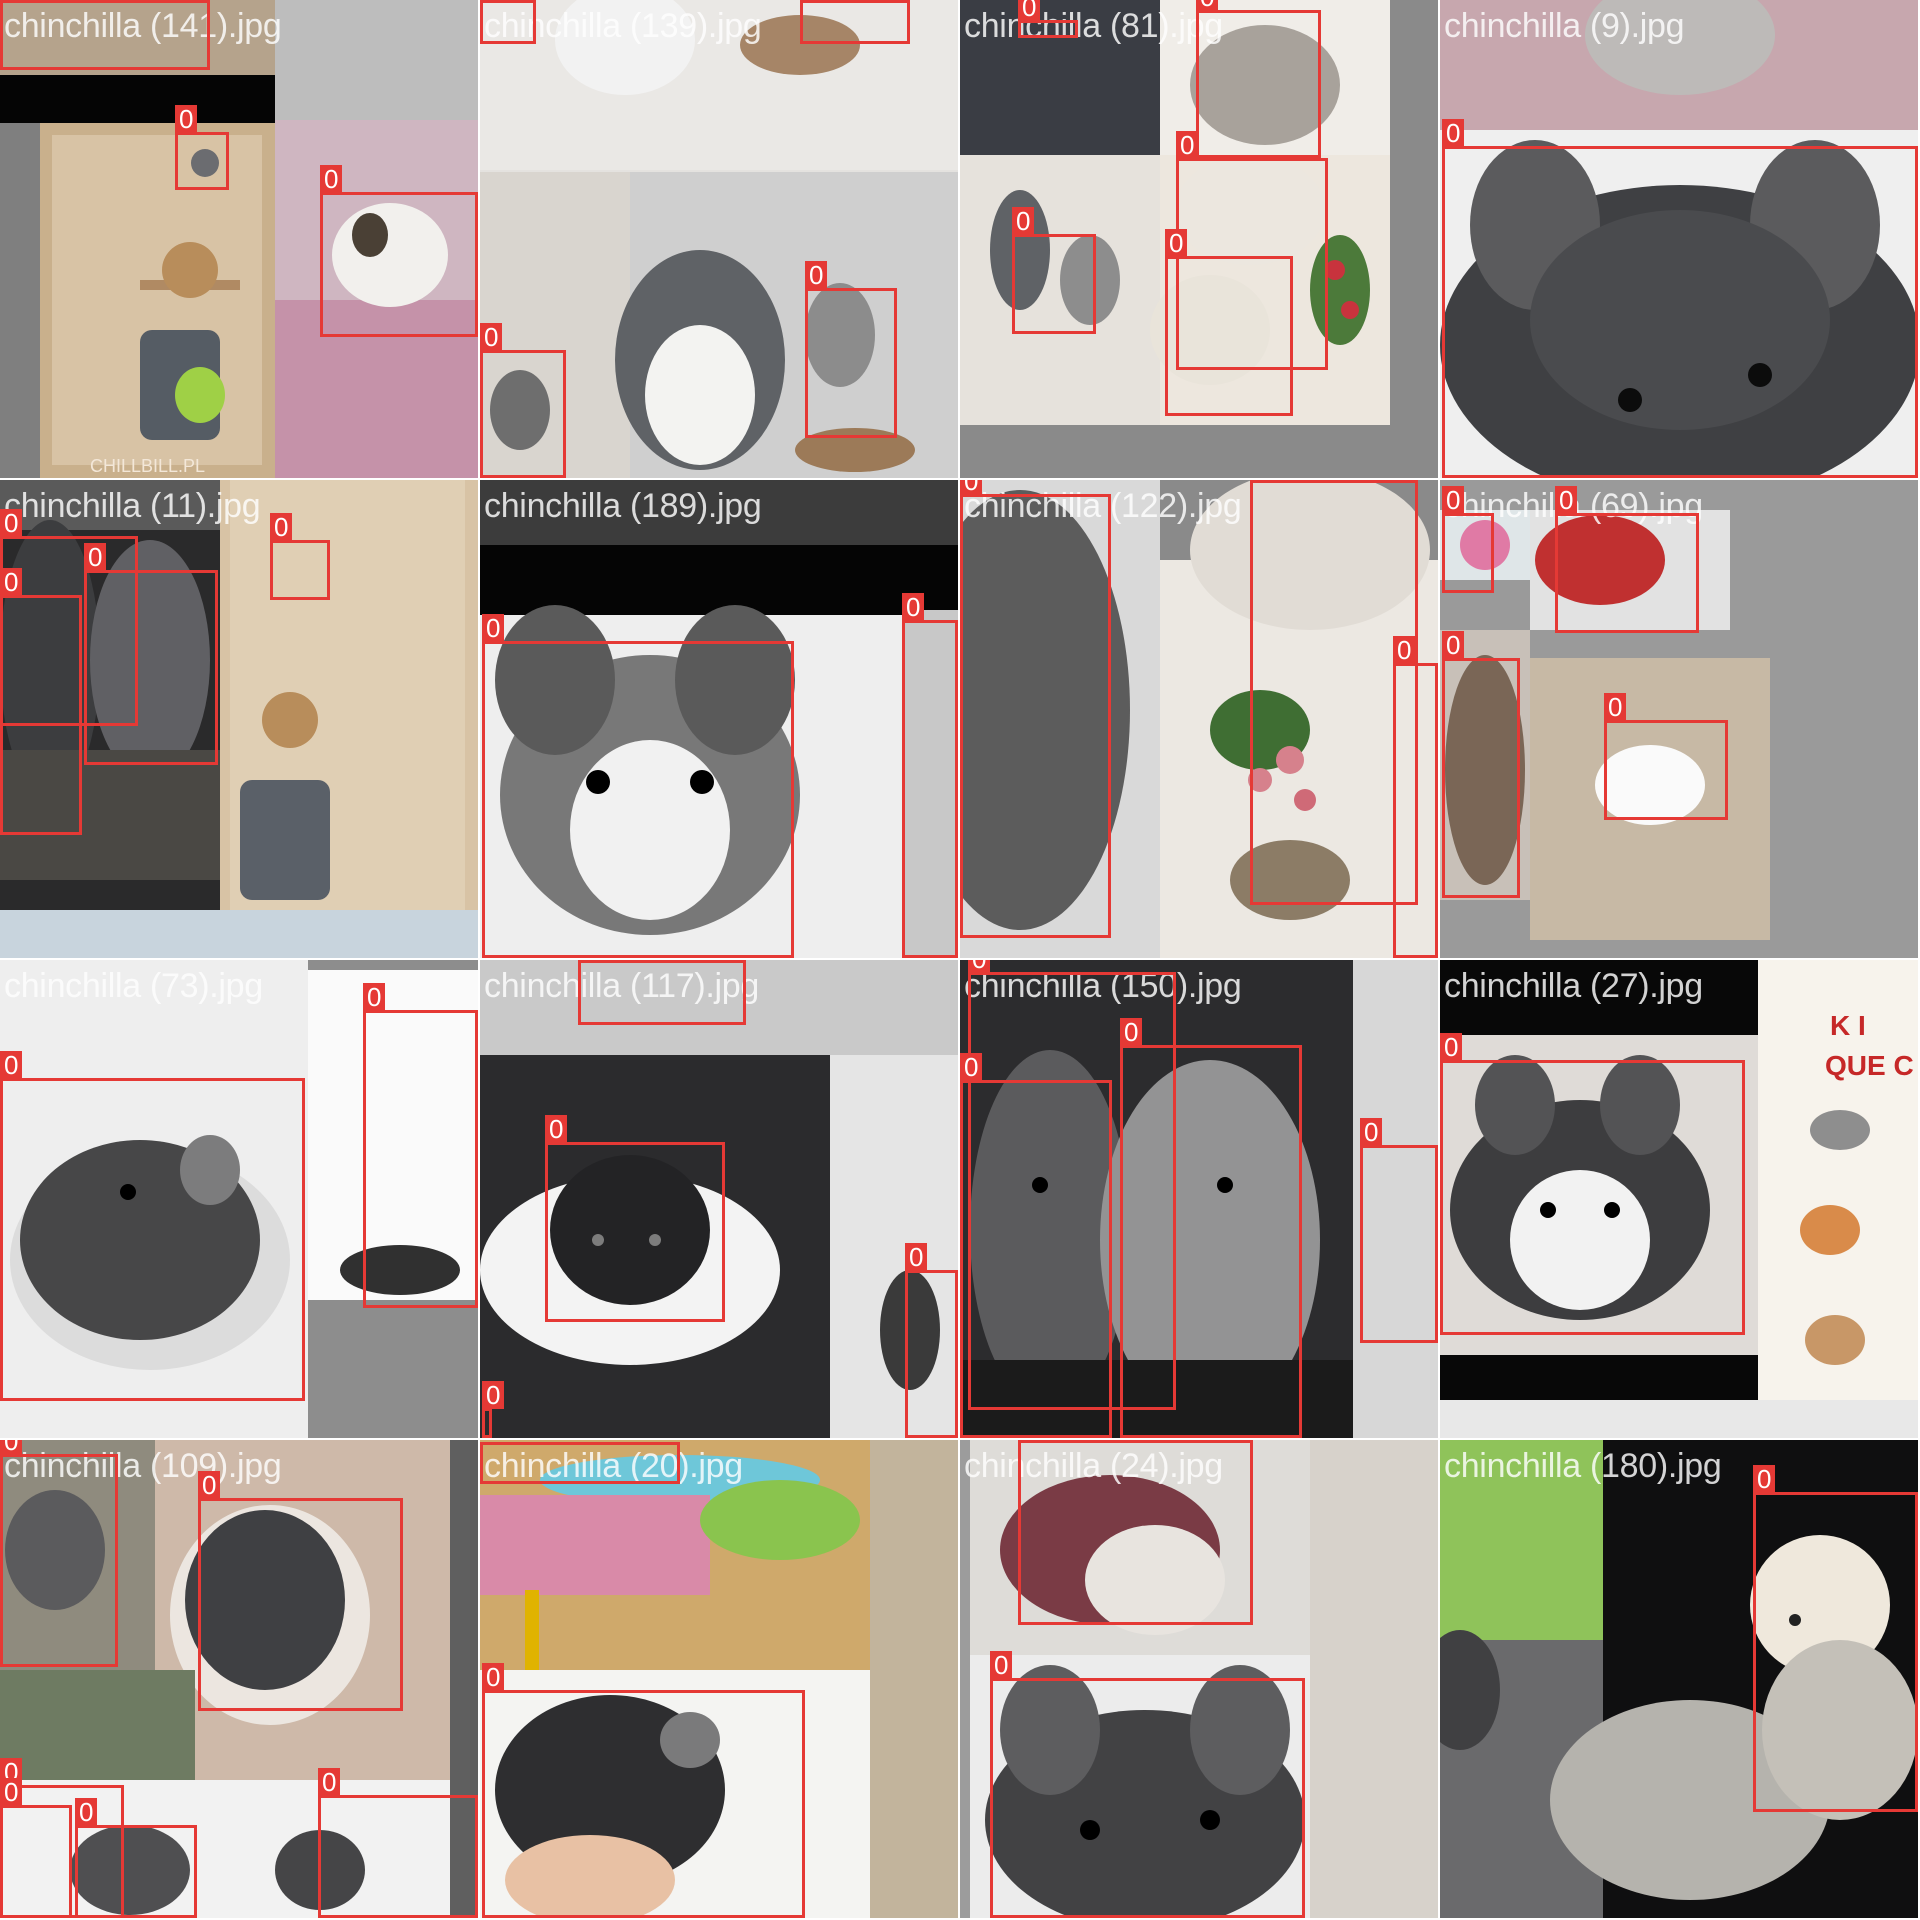 The image size is (1920, 1920). What do you see at coordinates (913, 607) in the screenshot?
I see `tile-6-box-2-label: 0` at bounding box center [913, 607].